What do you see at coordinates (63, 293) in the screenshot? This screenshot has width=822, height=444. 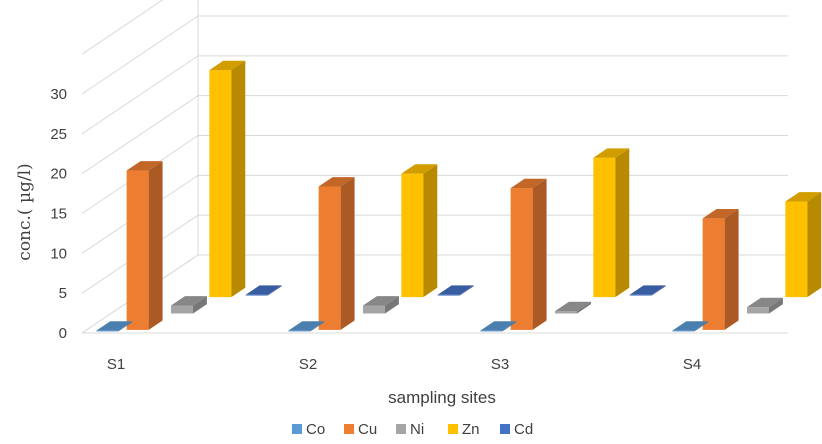 I see `y-tick-label: 5` at bounding box center [63, 293].